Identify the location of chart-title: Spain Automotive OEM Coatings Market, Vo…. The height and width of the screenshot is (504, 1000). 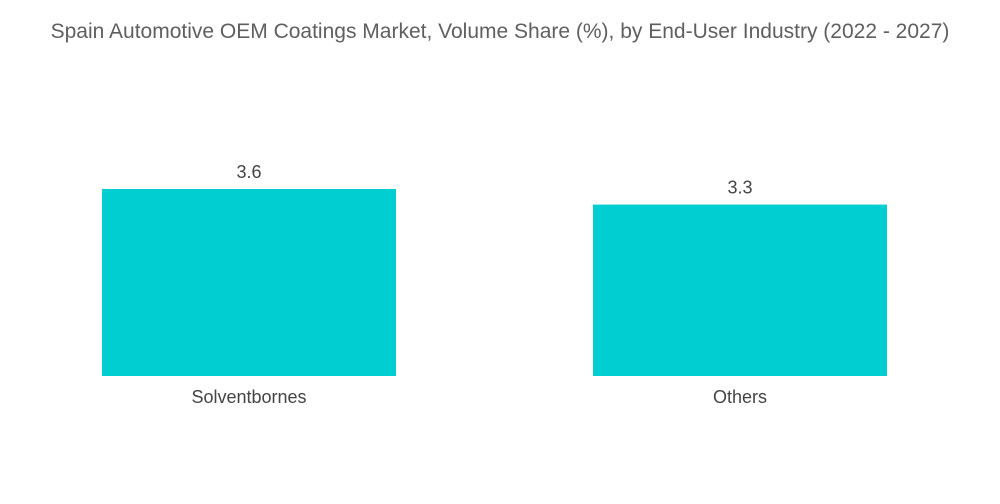
(500, 31).